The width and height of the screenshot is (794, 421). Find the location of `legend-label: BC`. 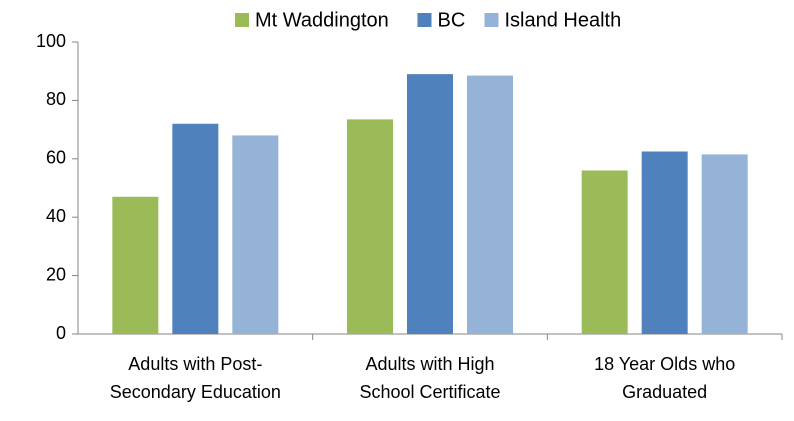

legend-label: BC is located at coordinates (452, 20).